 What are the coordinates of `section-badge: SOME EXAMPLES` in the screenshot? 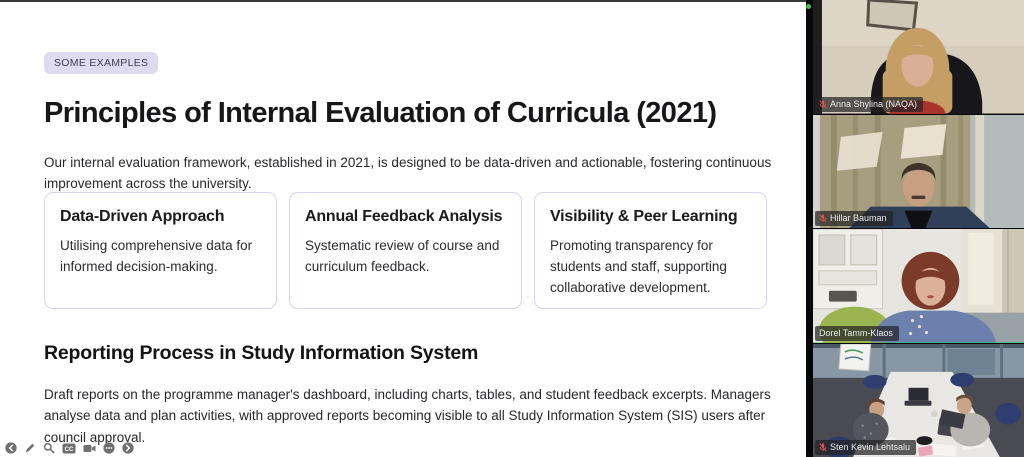 It's located at (101, 63).